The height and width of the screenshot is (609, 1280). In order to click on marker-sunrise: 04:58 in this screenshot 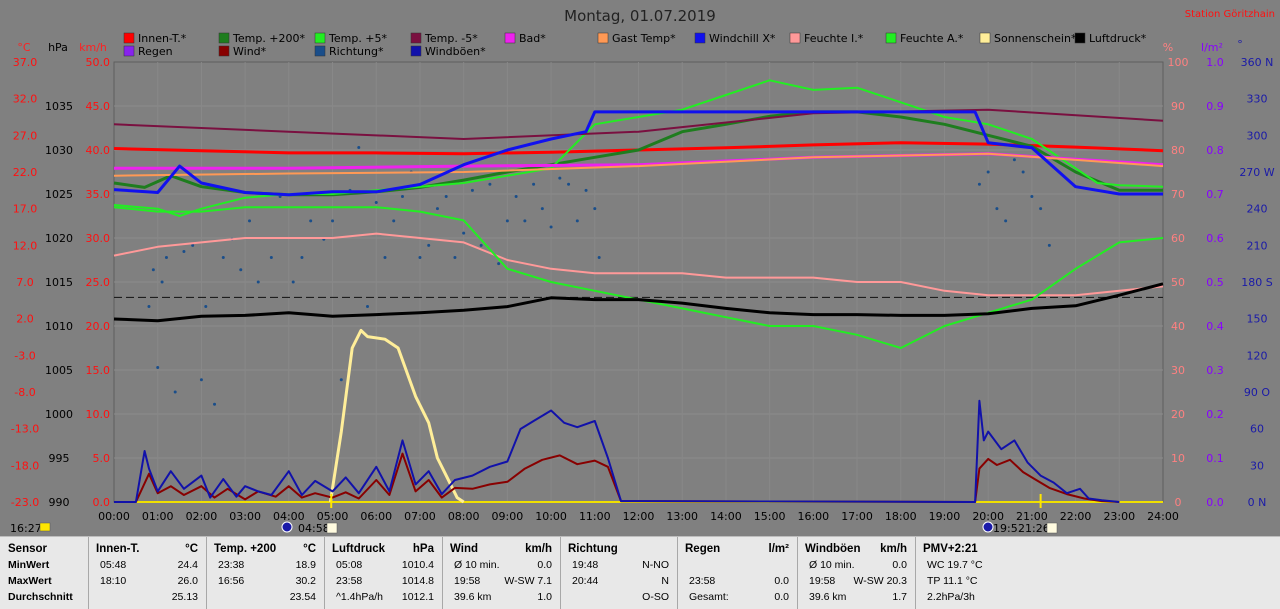, I will do `click(314, 528)`.